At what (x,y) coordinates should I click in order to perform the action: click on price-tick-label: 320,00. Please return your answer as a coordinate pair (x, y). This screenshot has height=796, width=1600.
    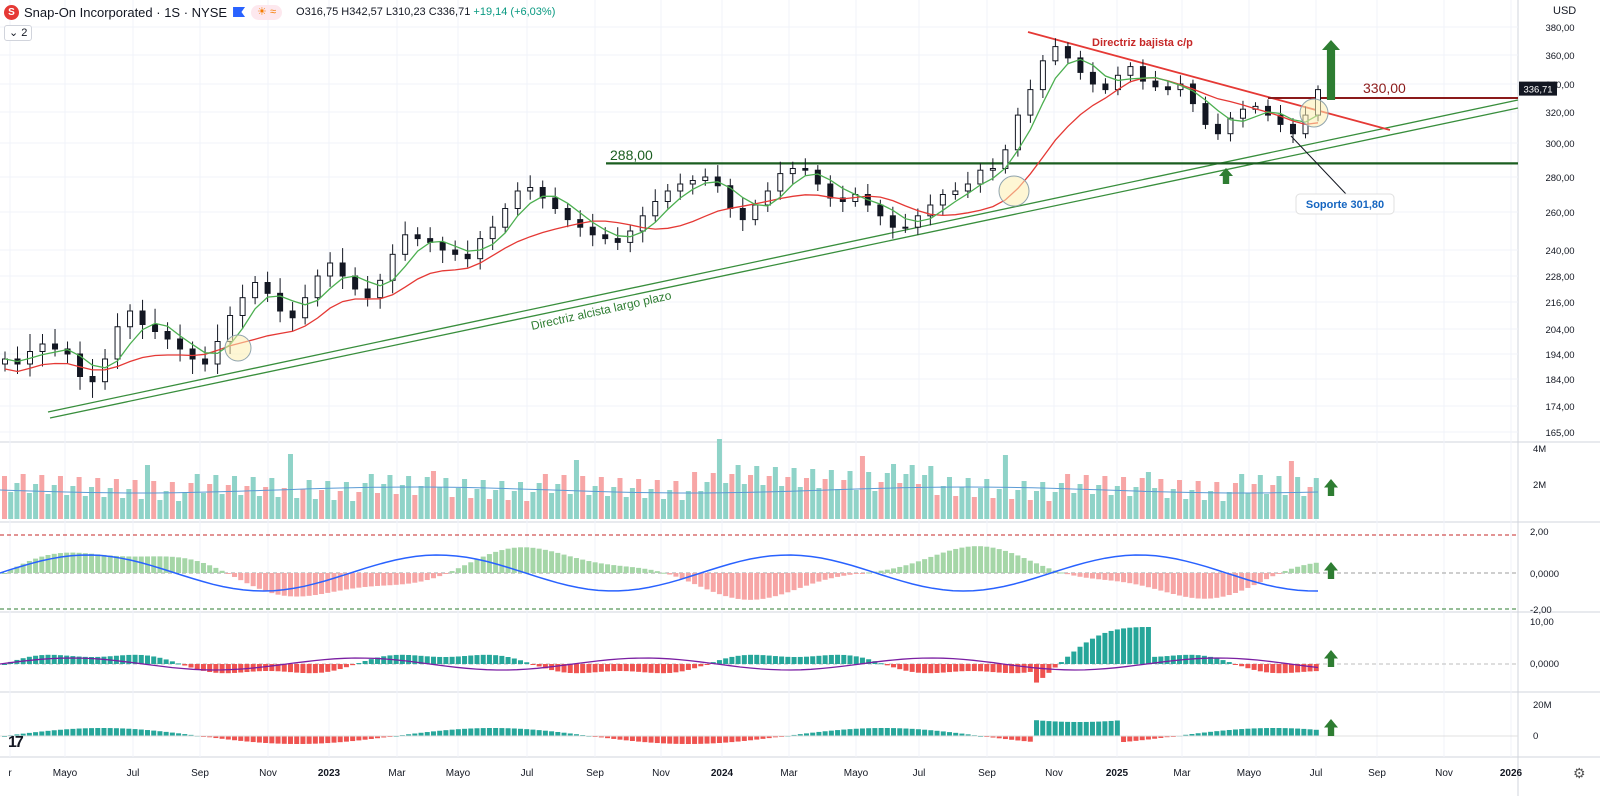
    Looking at the image, I should click on (1559, 113).